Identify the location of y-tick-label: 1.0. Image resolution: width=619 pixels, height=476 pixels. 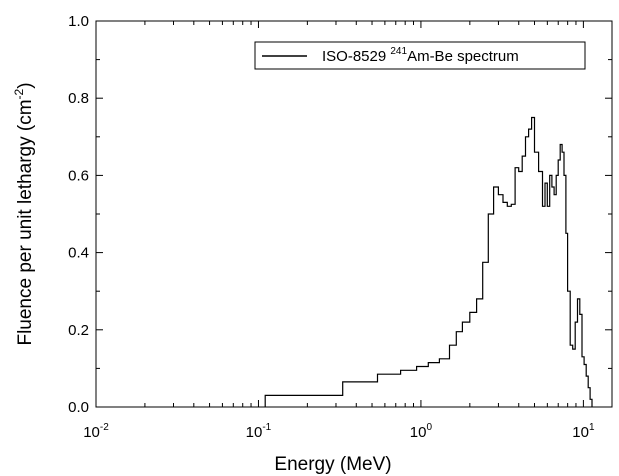
(78, 21).